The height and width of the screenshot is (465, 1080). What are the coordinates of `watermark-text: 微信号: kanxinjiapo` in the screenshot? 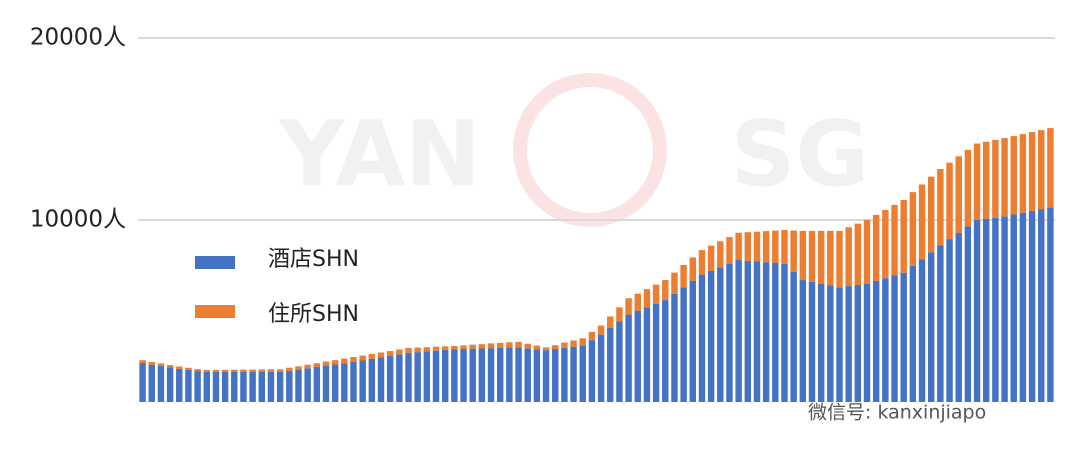 It's located at (897, 413).